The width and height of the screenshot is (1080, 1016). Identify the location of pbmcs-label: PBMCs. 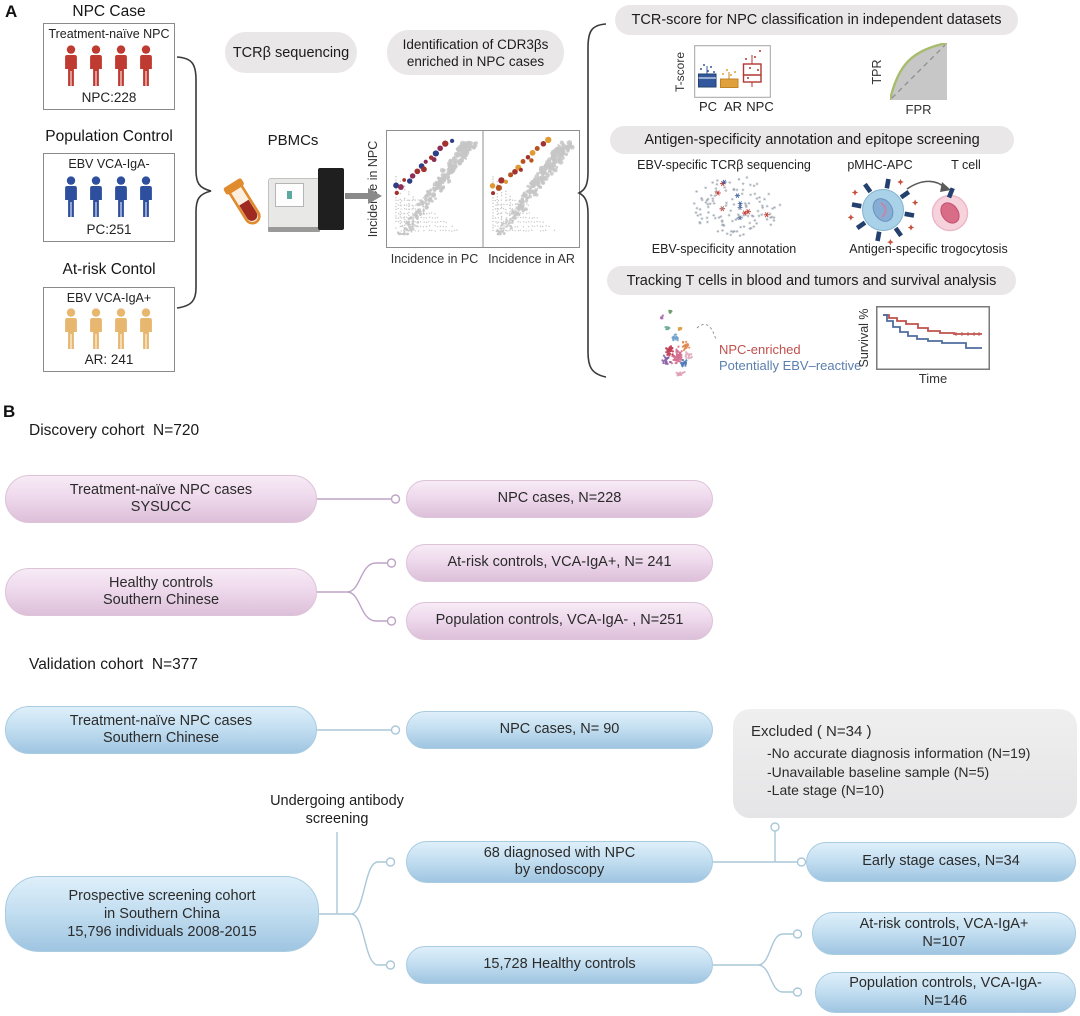
(293, 140).